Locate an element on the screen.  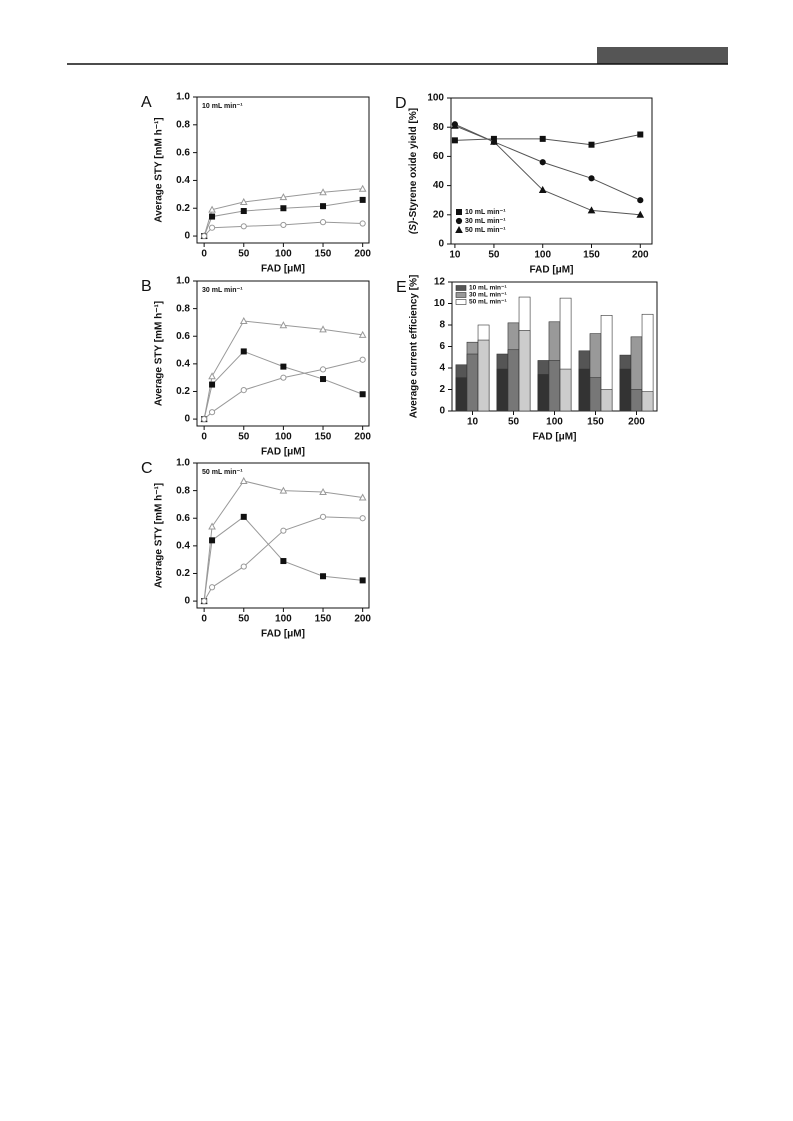
panel-letter: A is located at coordinates (146, 102).